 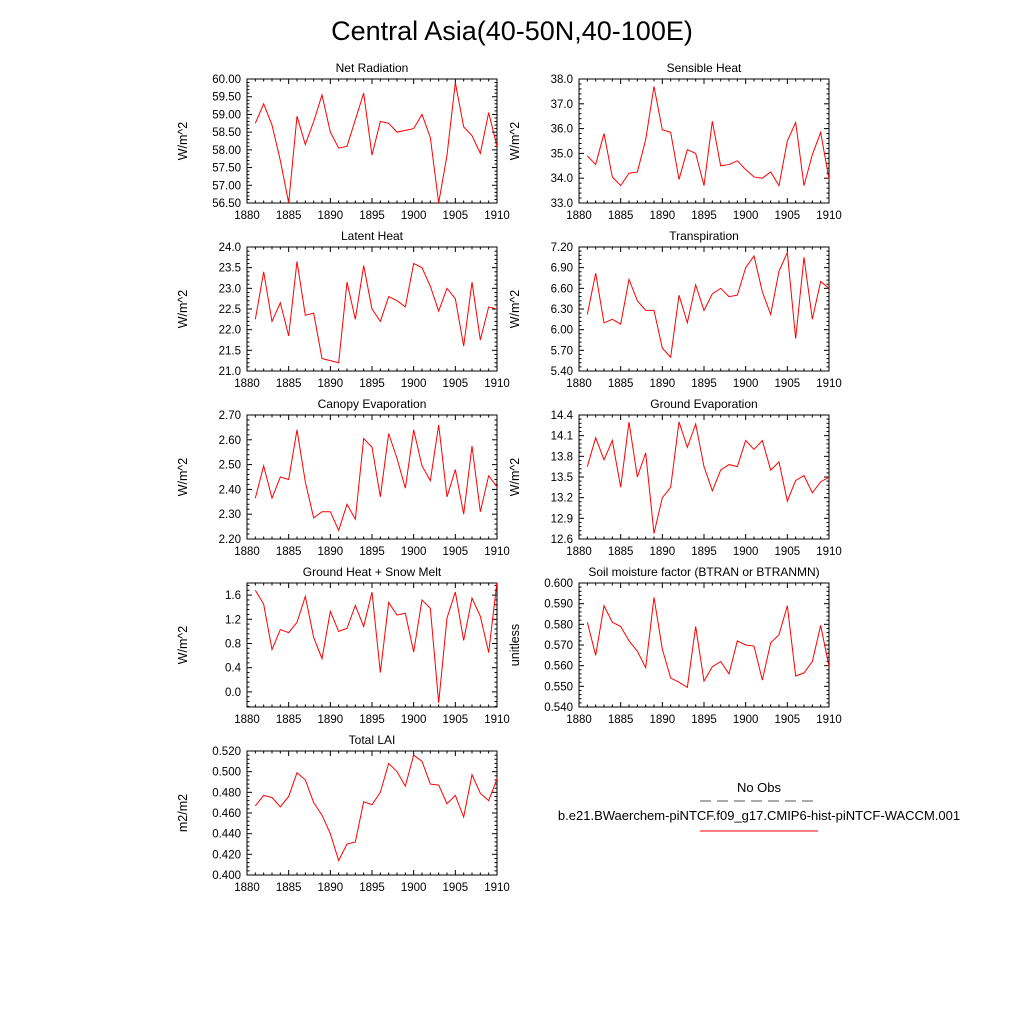 I want to click on sensible-heat-ytick-label: 35.0, so click(x=562, y=154).